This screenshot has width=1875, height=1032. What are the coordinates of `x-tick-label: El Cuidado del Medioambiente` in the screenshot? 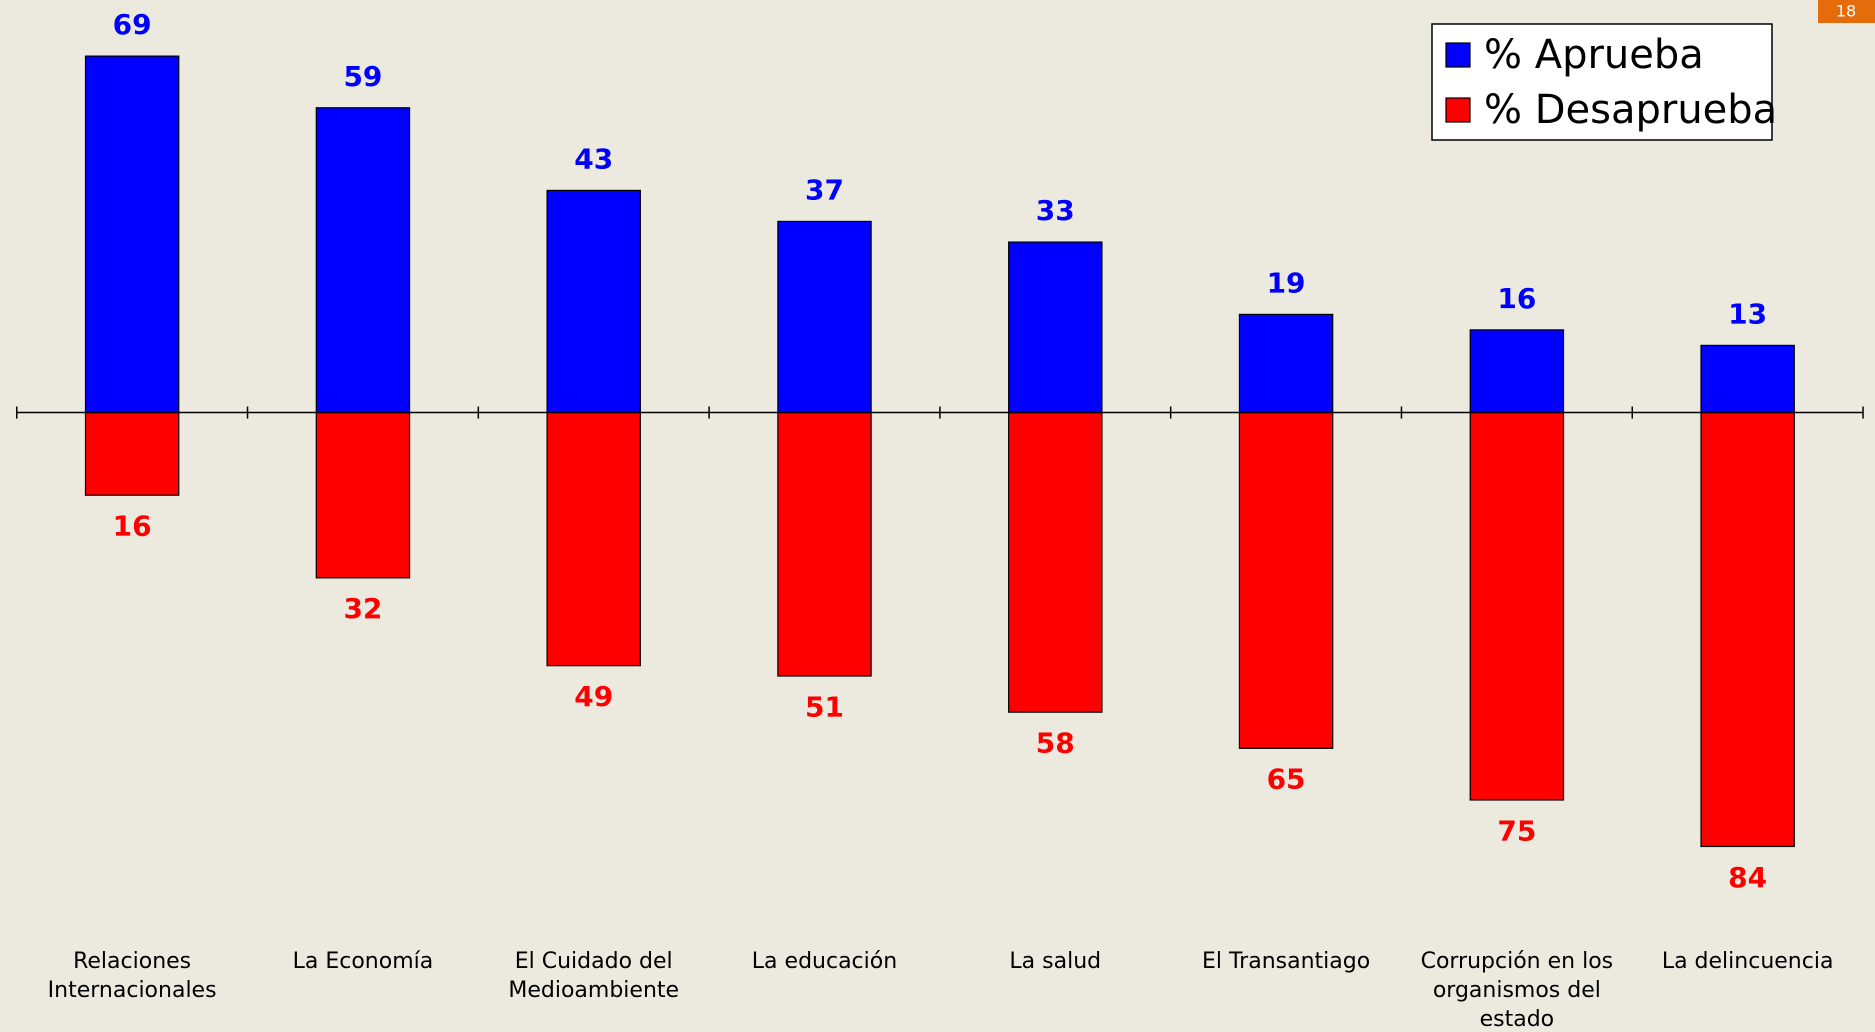 It's located at (594, 976).